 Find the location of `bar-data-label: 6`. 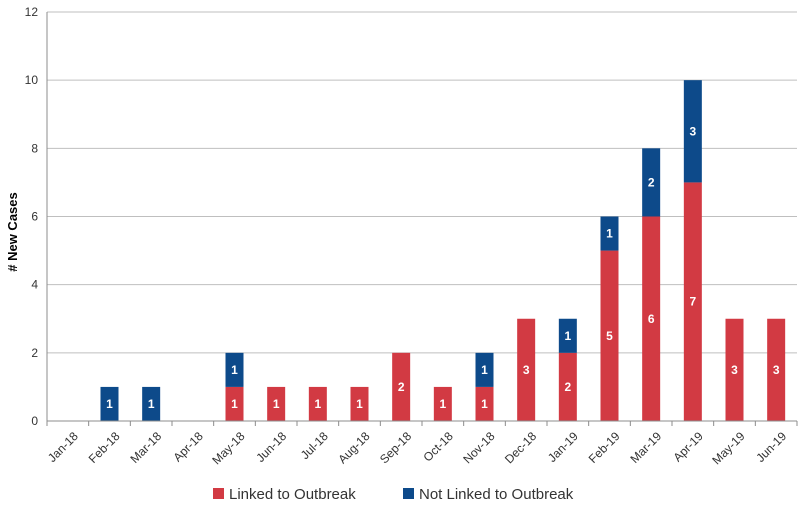

bar-data-label: 6 is located at coordinates (651, 319).